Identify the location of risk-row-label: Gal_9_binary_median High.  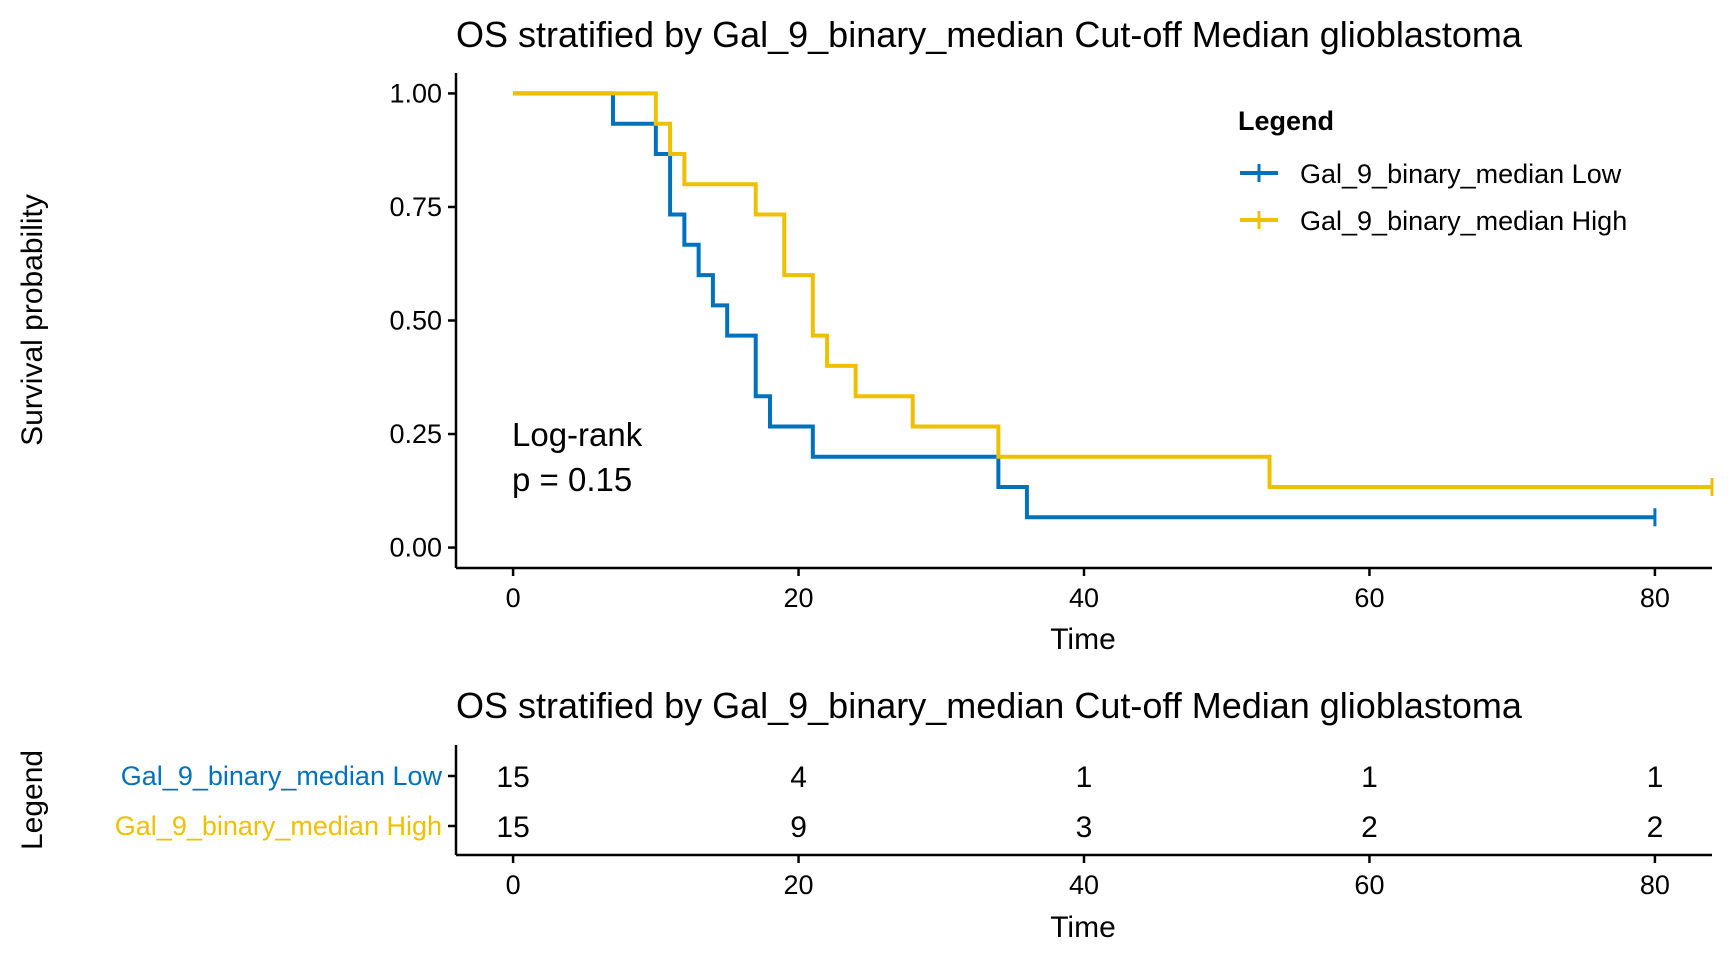
(278, 826).